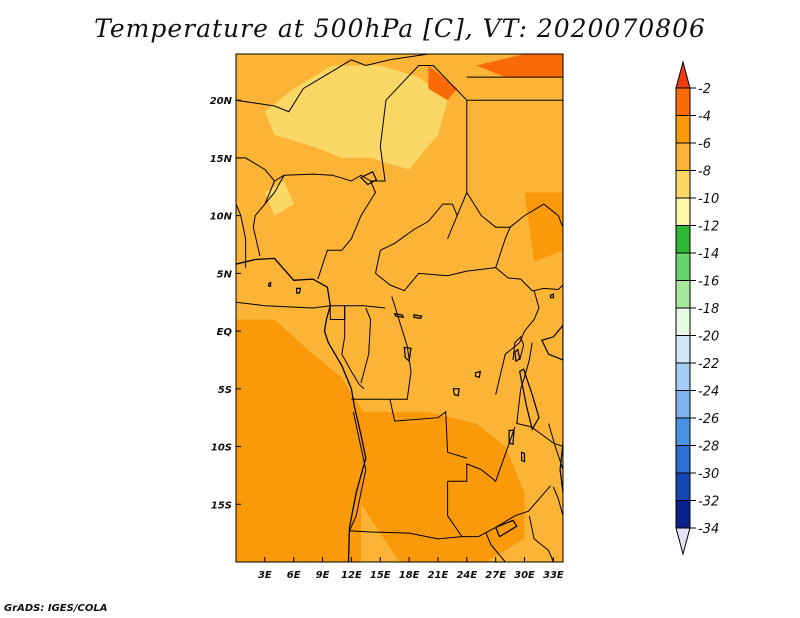 The height and width of the screenshot is (618, 800). What do you see at coordinates (683, 74) in the screenshot?
I see `colorbar-top-arrow` at bounding box center [683, 74].